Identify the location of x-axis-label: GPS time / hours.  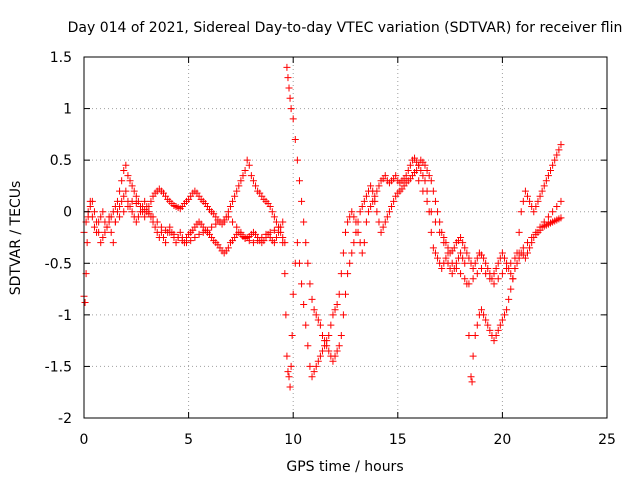
(344, 467).